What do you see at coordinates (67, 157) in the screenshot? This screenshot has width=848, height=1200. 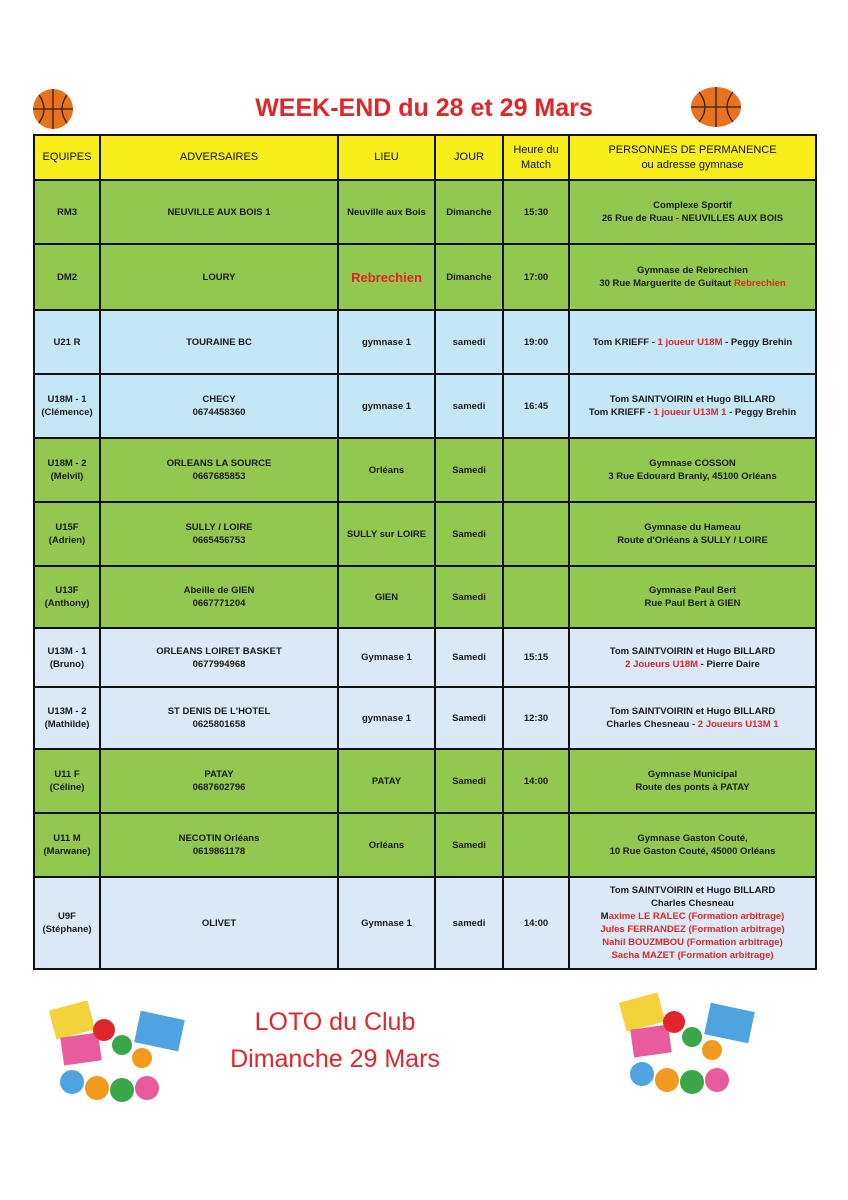 I see `column-header: EQUIPES` at bounding box center [67, 157].